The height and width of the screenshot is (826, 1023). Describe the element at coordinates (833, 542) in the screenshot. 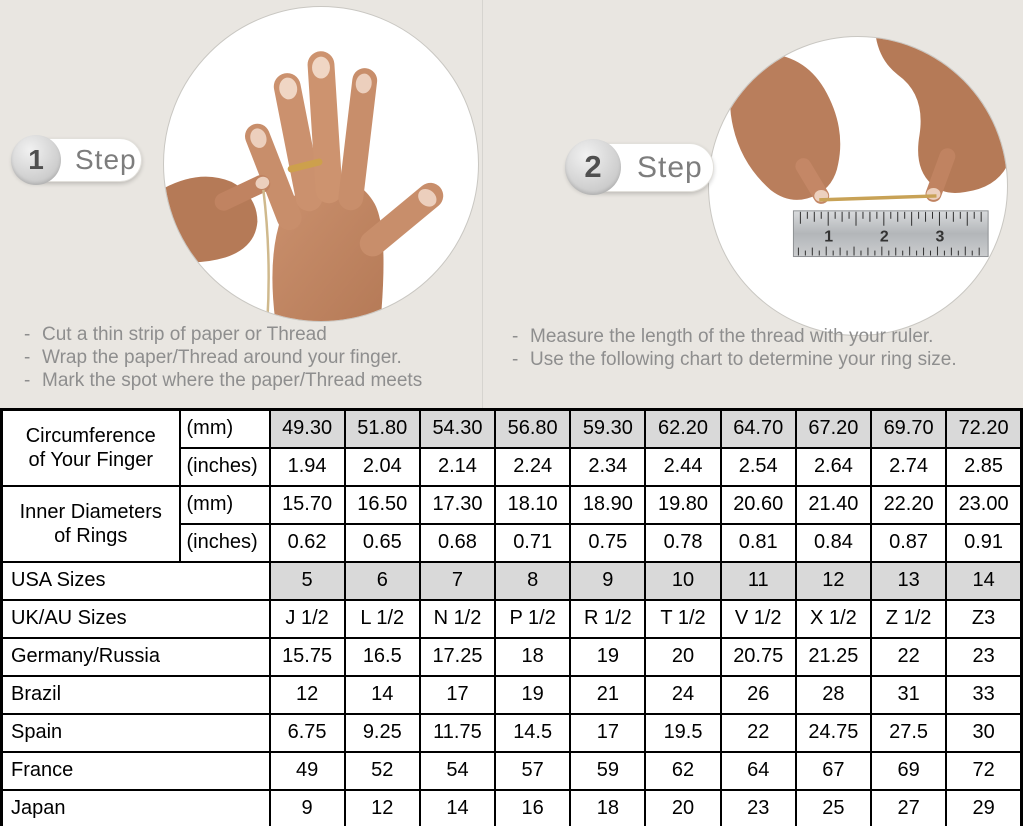

I see `value-cell: 0.84` at that location.